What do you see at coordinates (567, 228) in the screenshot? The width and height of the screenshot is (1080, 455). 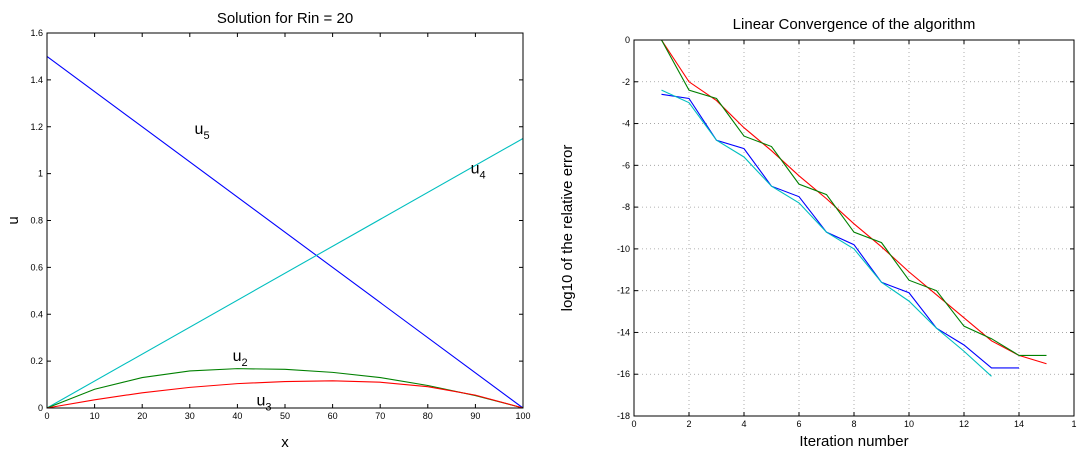 I see `y-axis-label: log10 of the relative error` at bounding box center [567, 228].